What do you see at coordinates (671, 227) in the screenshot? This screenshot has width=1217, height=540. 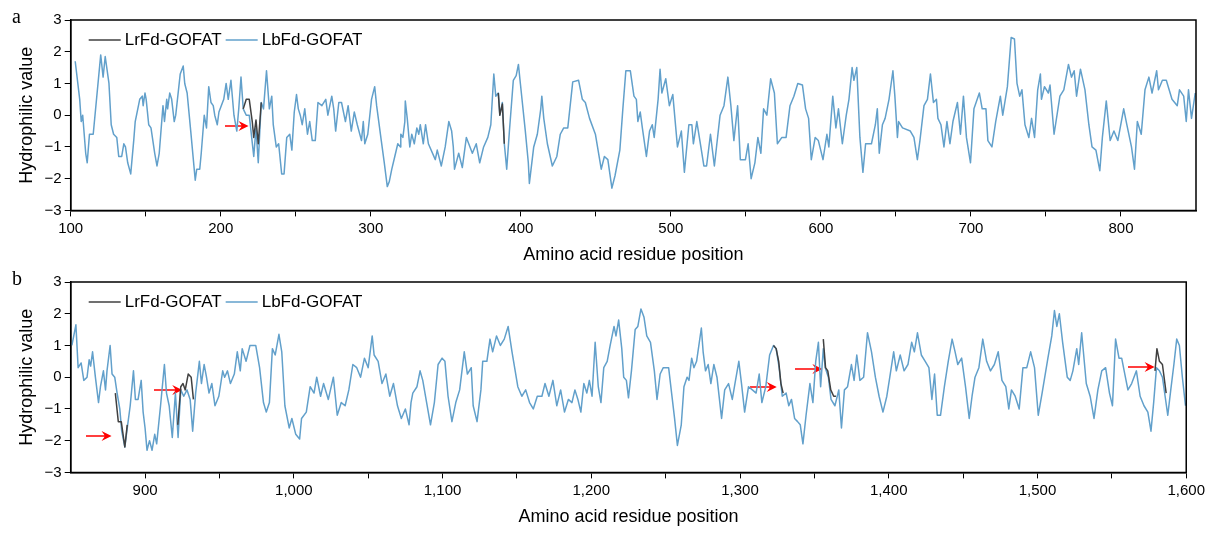 I see `x-tick-label: 500` at bounding box center [671, 227].